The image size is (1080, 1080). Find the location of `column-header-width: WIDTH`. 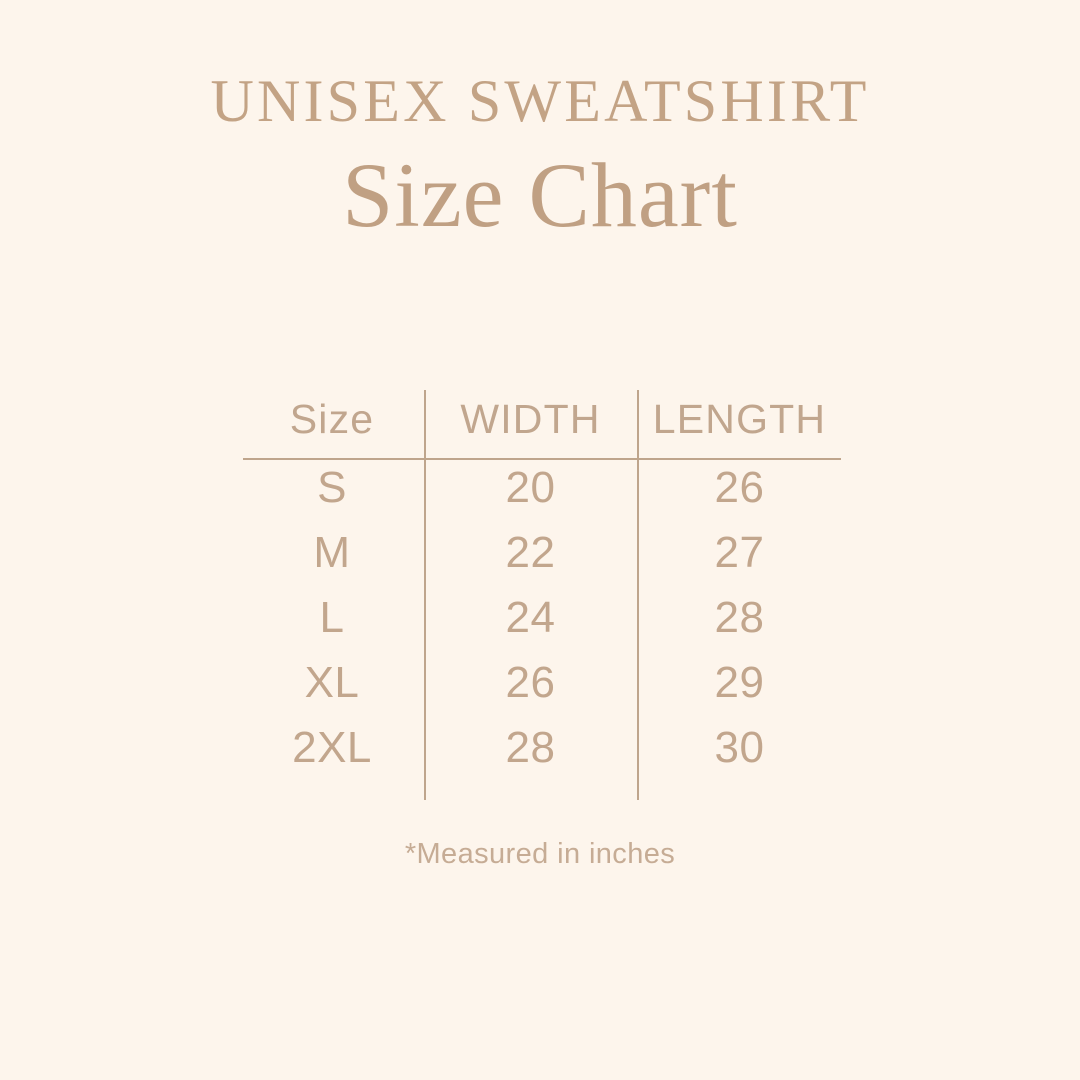

column-header-width: WIDTH is located at coordinates (530, 418).